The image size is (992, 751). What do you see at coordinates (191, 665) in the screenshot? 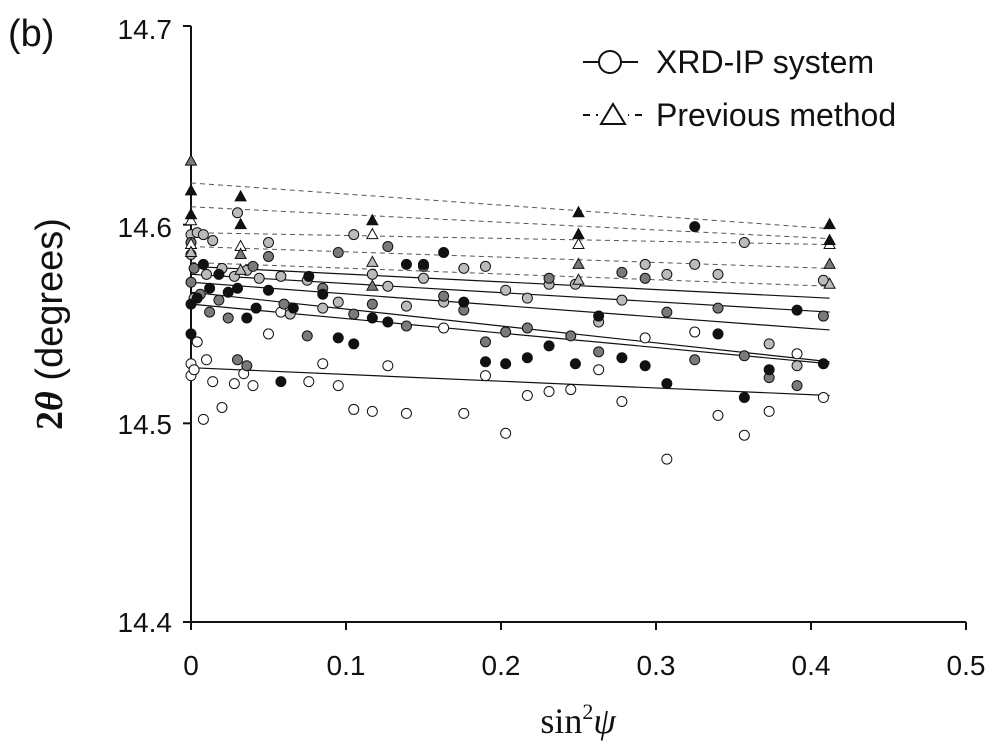
I see `x-tick-label: 0` at bounding box center [191, 665].